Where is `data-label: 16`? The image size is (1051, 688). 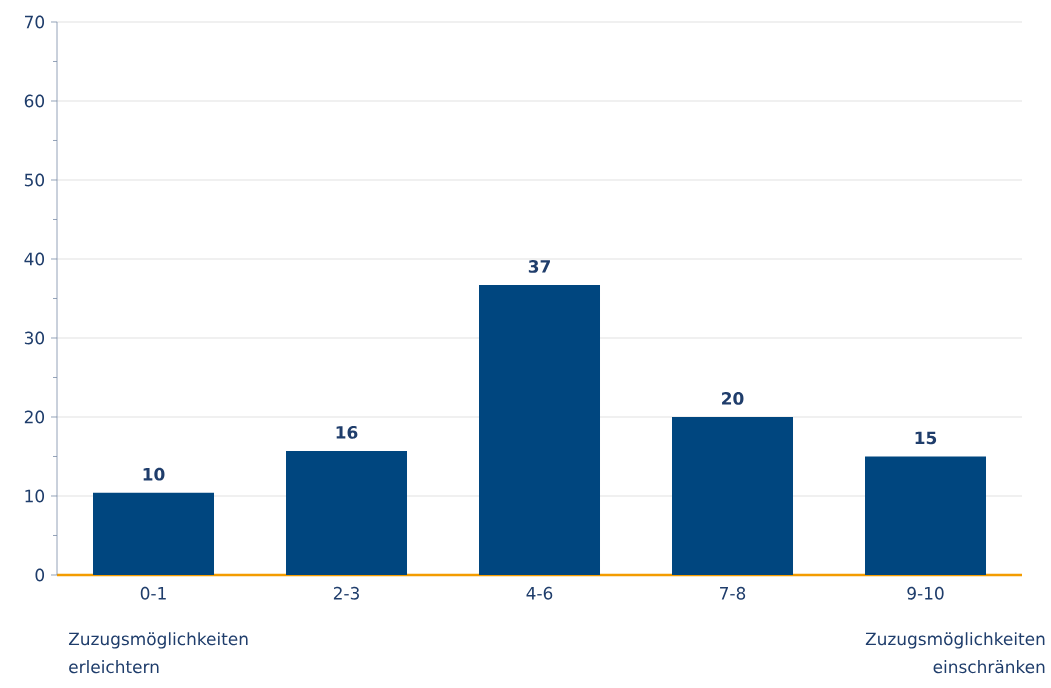
data-label: 16 is located at coordinates (347, 432).